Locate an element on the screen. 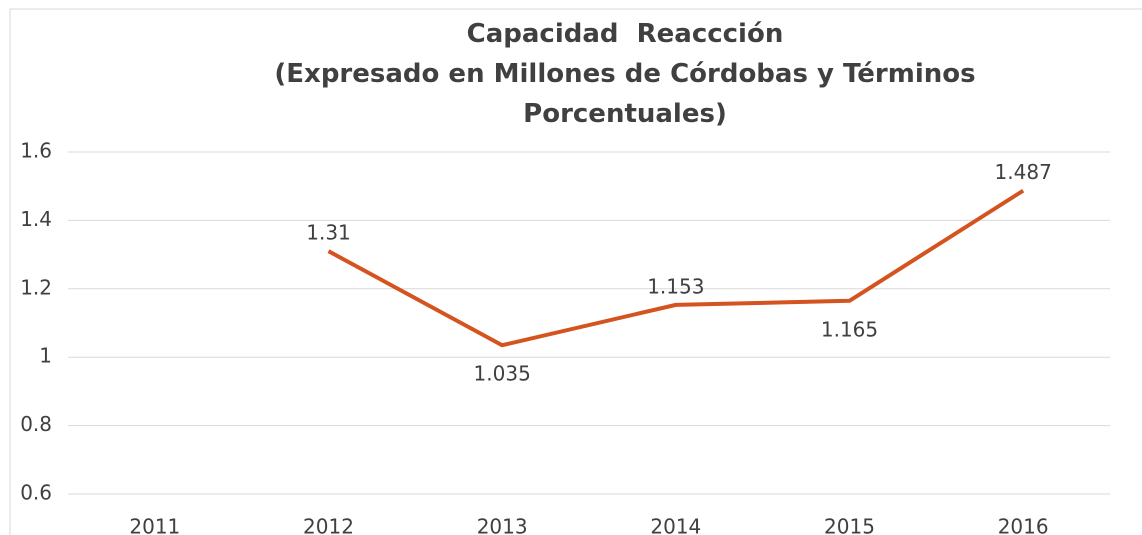 The height and width of the screenshot is (535, 1142). chart-title: Capacidad Reaccción is located at coordinates (625, 34).